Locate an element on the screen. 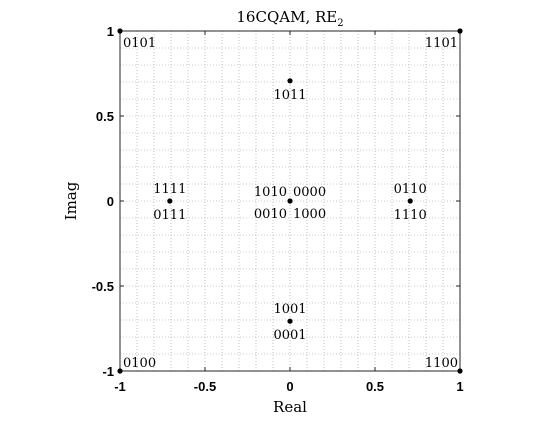 The height and width of the screenshot is (425, 560). point-label: 0110 is located at coordinates (410, 189).